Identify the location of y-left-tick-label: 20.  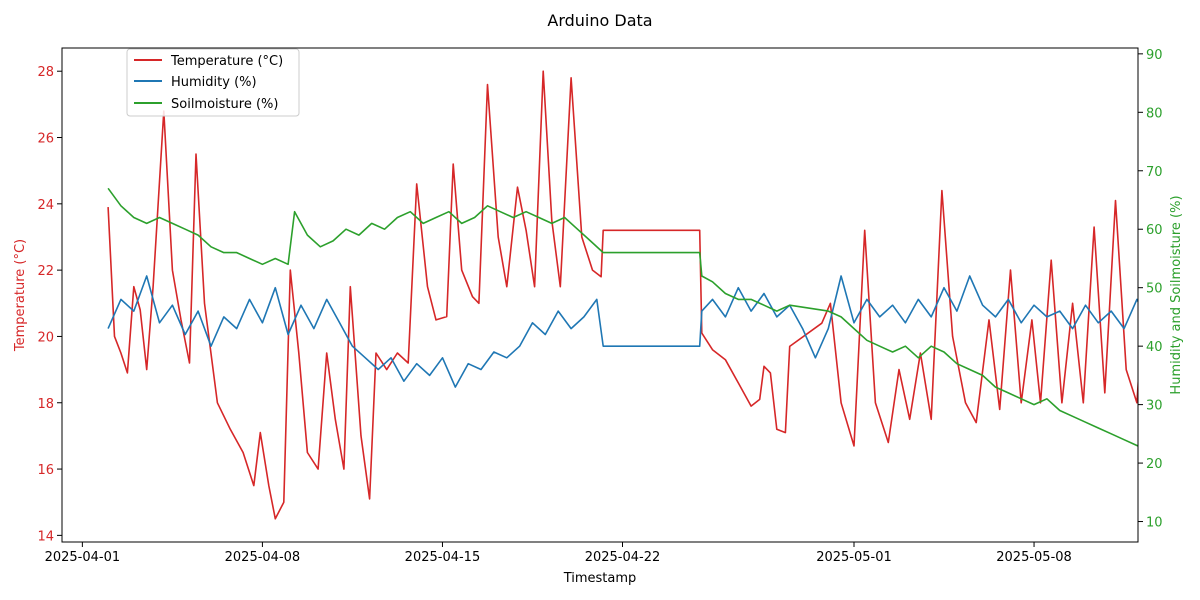
(45, 337).